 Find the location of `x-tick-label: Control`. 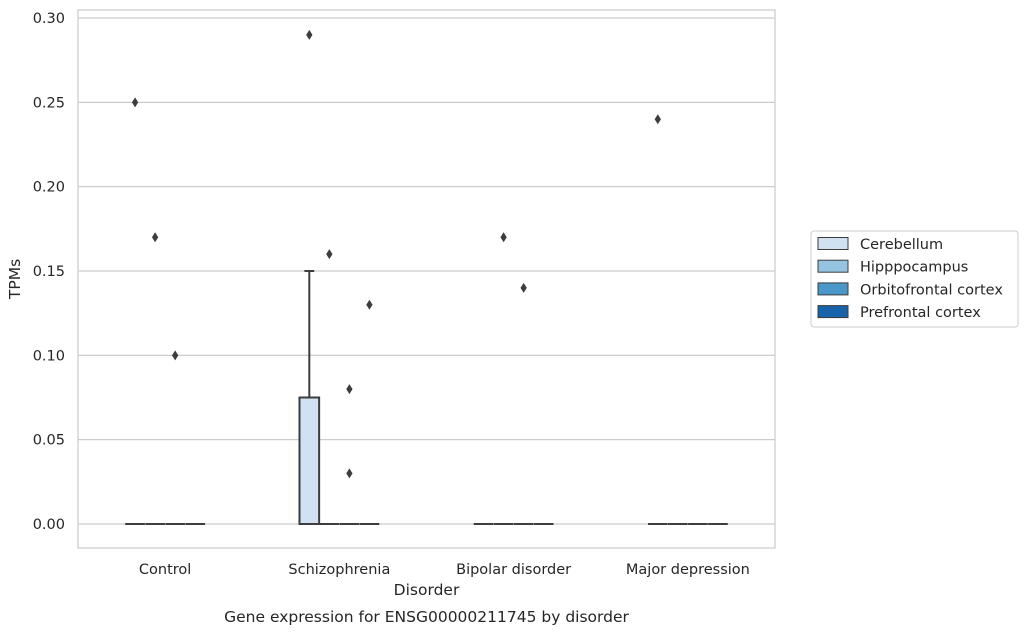

x-tick-label: Control is located at coordinates (165, 570).